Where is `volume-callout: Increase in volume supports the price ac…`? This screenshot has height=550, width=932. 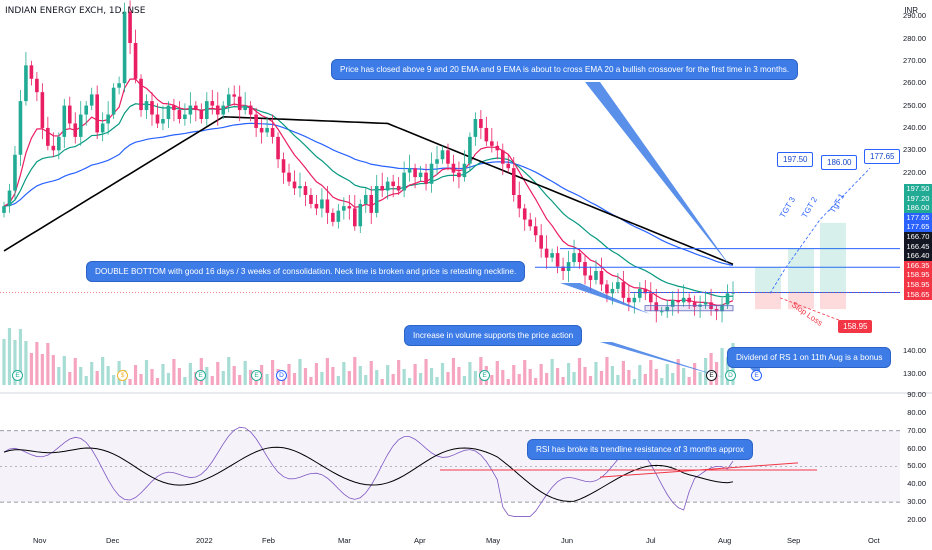 volume-callout: Increase in volume supports the price ac… is located at coordinates (493, 335).